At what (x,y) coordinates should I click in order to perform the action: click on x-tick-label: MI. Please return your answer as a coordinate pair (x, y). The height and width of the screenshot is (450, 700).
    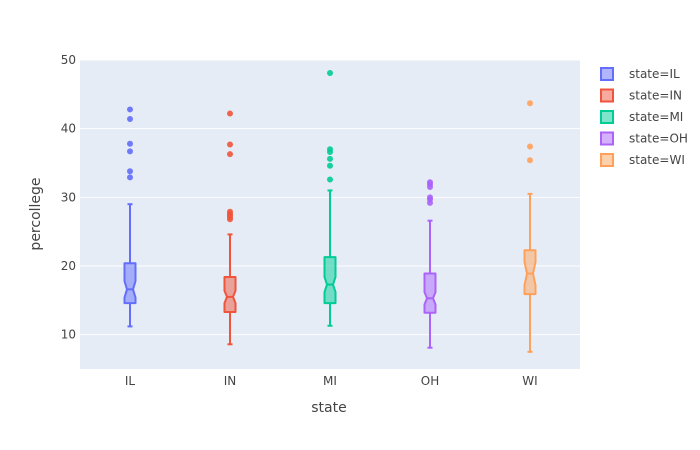
    Looking at the image, I should click on (330, 381).